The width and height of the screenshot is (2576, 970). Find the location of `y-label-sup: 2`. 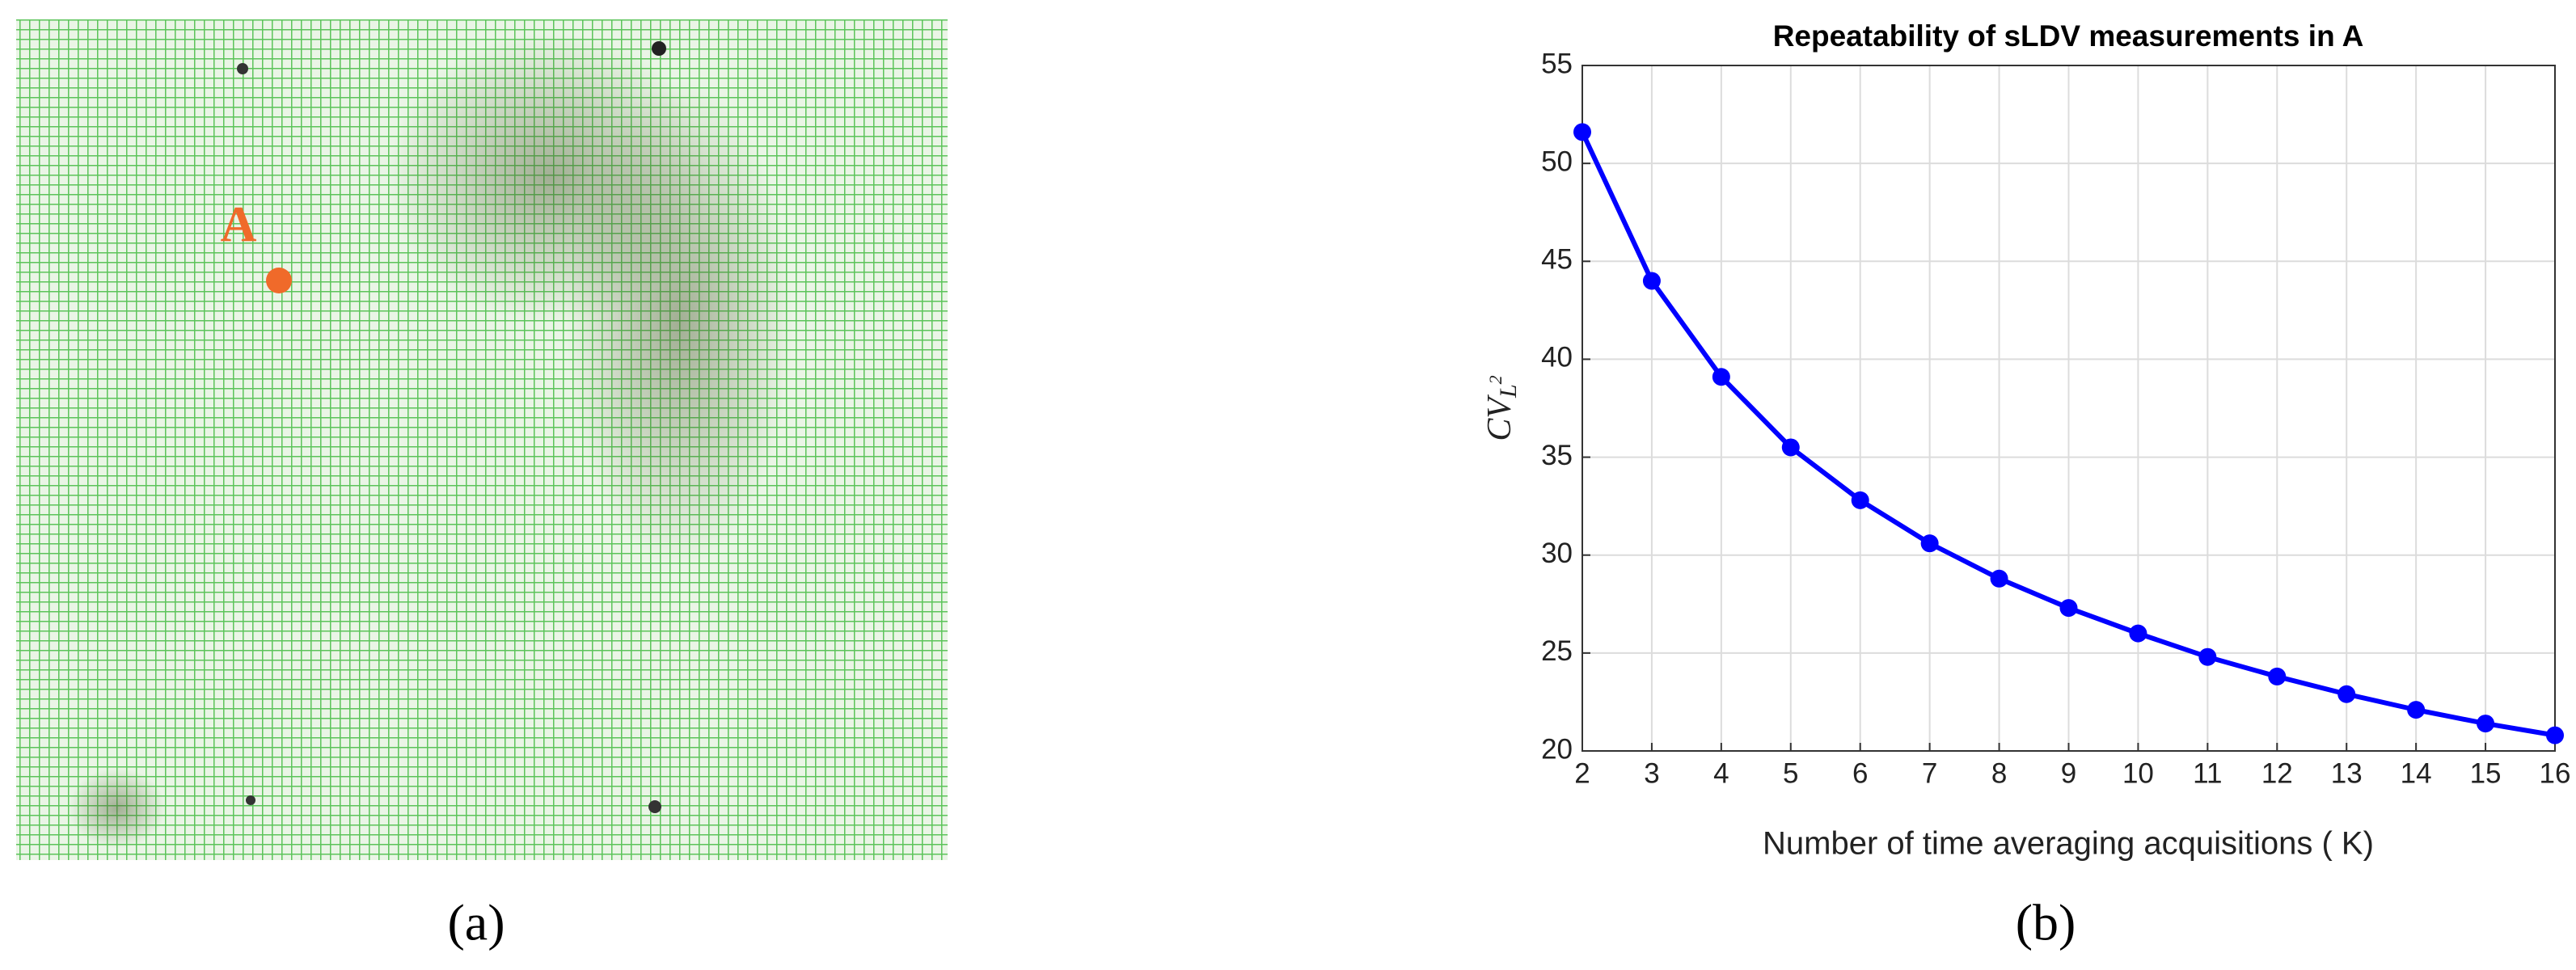

y-label-sup: 2 is located at coordinates (1495, 379).